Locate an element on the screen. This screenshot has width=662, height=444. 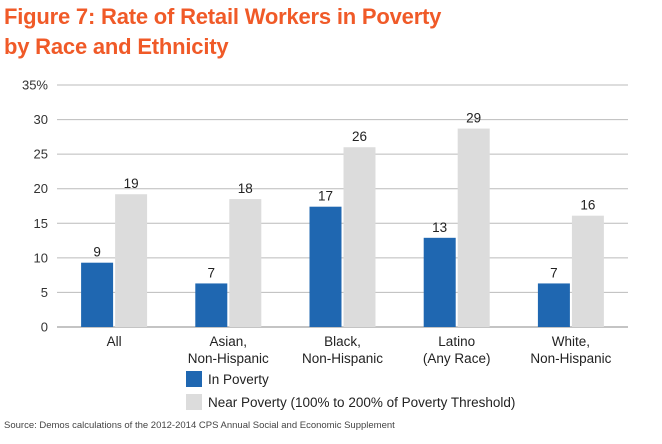
legend-swatch-near-poverty is located at coordinates (194, 402).